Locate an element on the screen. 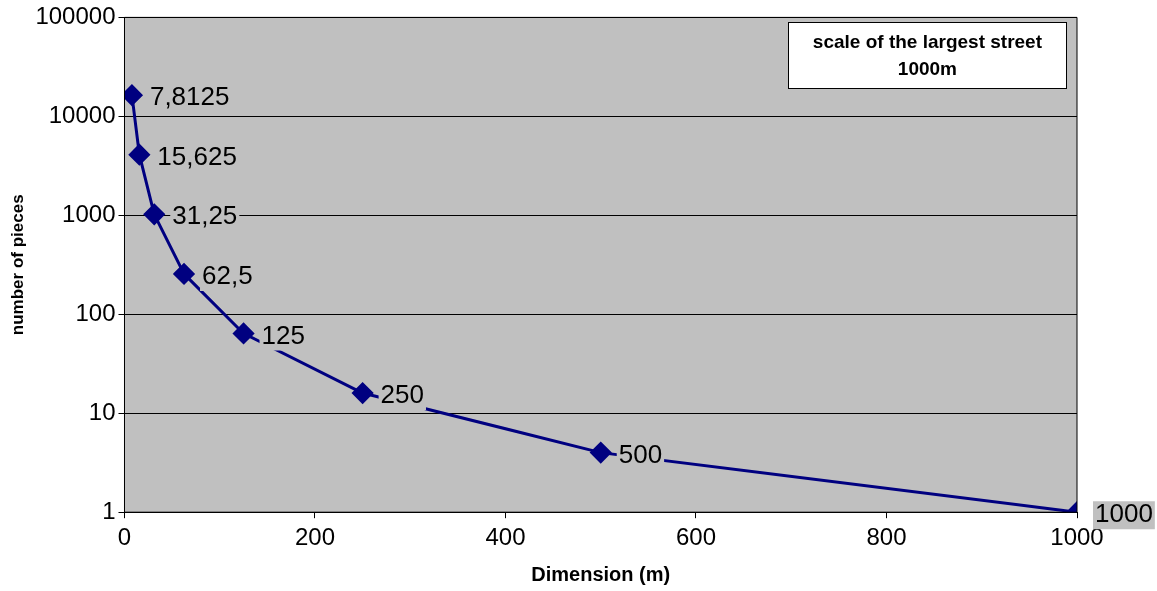 The image size is (1157, 591). y-tick-label: 1000 is located at coordinates (89, 213).